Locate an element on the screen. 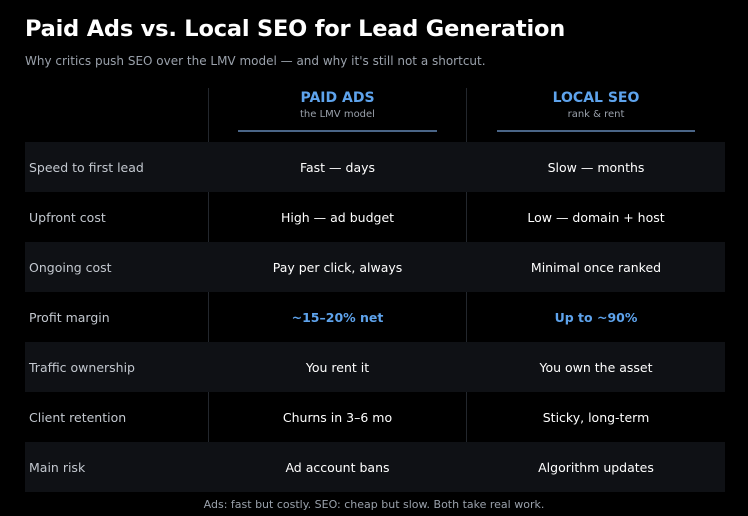 The height and width of the screenshot is (516, 748). local-seo-cell: Low — domain + host is located at coordinates (596, 217).